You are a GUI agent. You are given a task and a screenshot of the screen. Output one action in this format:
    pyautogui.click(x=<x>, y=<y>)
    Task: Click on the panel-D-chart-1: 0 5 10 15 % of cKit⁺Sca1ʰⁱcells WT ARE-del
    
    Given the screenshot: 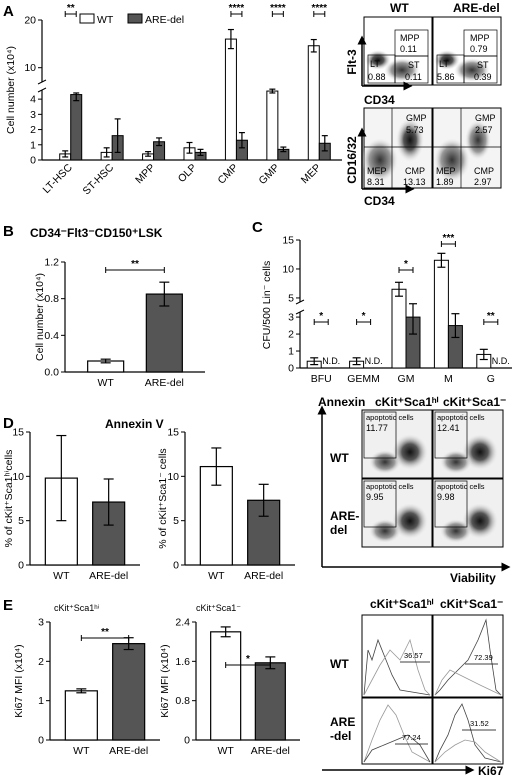 What is the action you would take?
    pyautogui.click(x=71, y=504)
    